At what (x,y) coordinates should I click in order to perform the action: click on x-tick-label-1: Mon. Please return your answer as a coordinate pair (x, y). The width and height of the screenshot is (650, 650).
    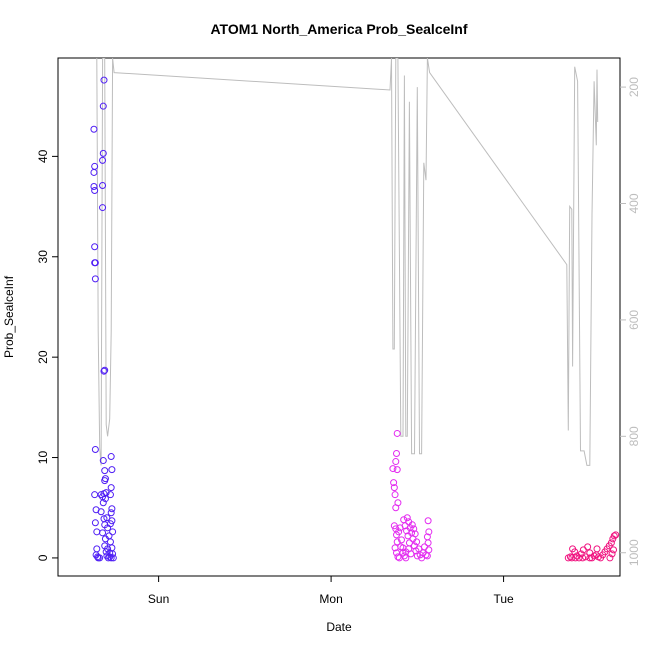
    Looking at the image, I should click on (330, 599).